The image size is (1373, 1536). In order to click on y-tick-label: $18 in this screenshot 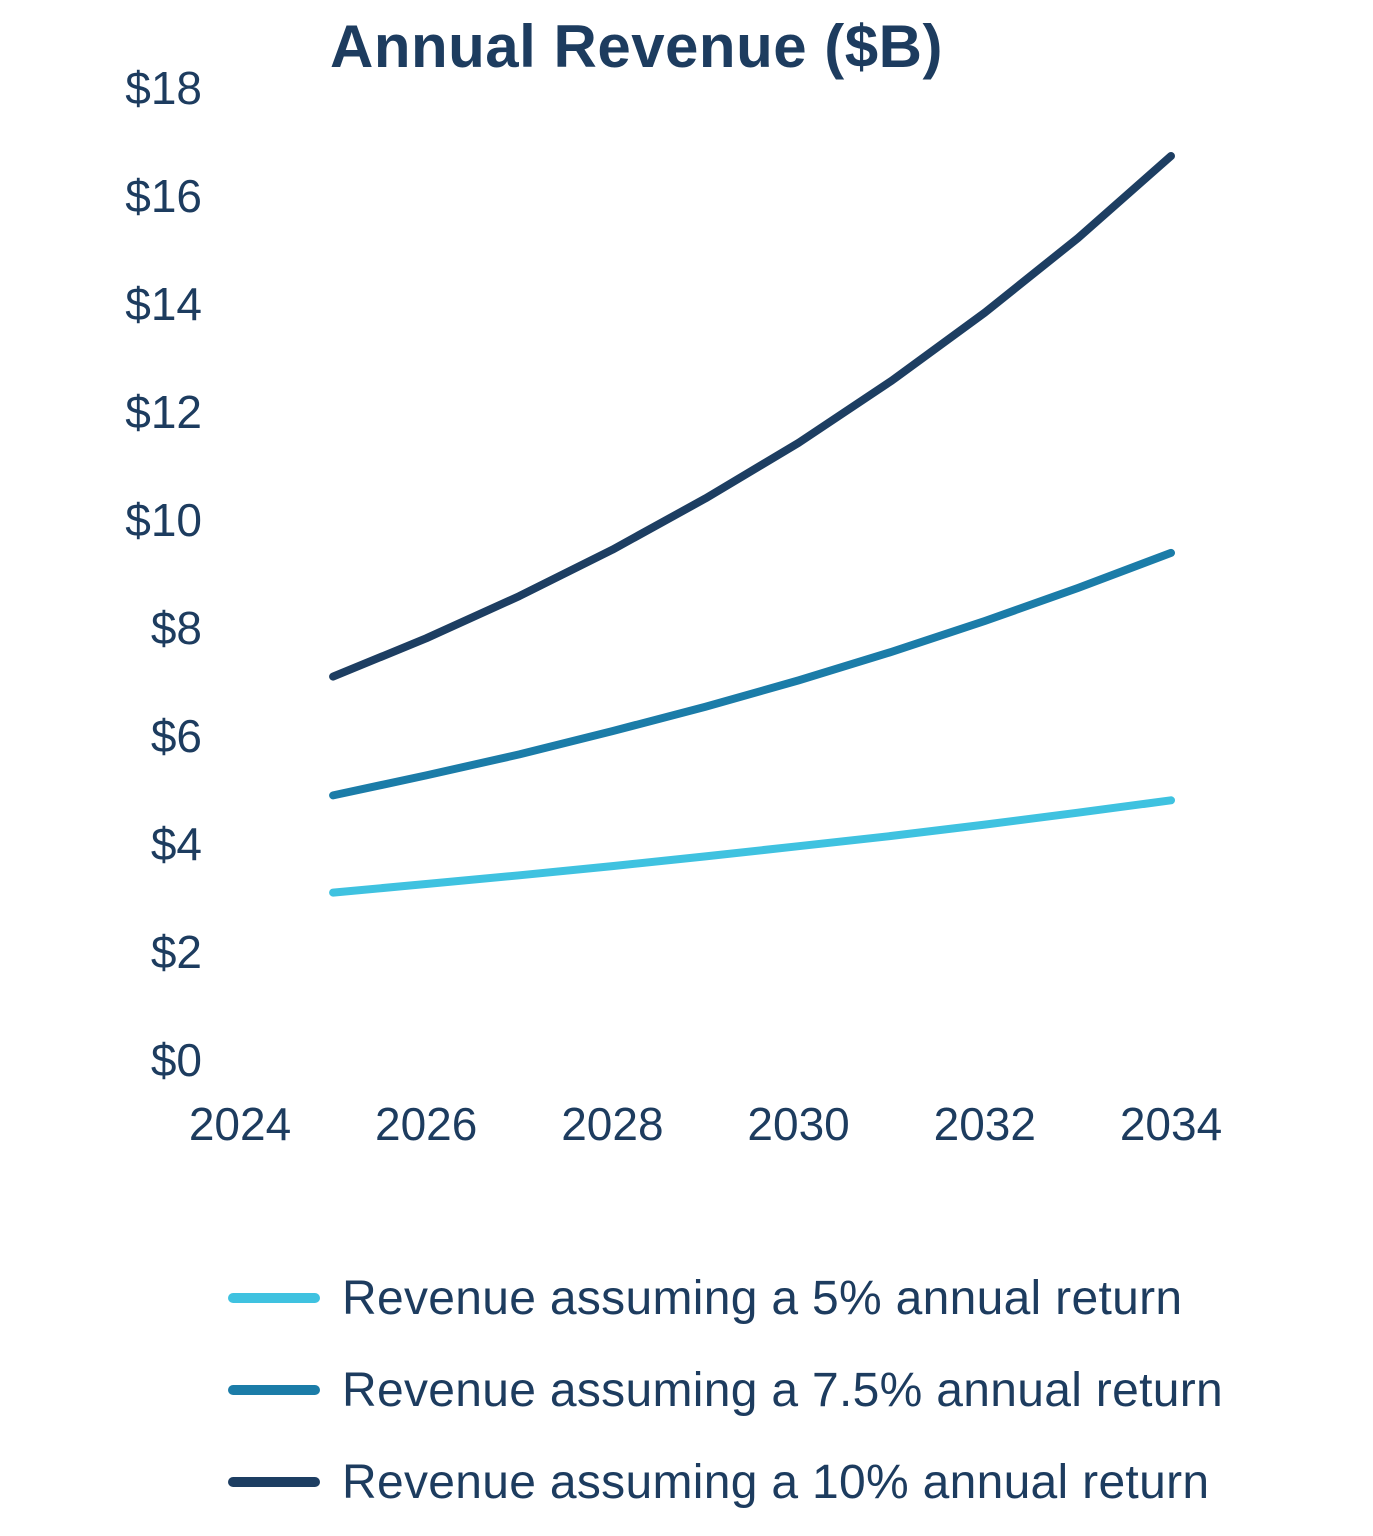, I will do `click(163, 88)`.